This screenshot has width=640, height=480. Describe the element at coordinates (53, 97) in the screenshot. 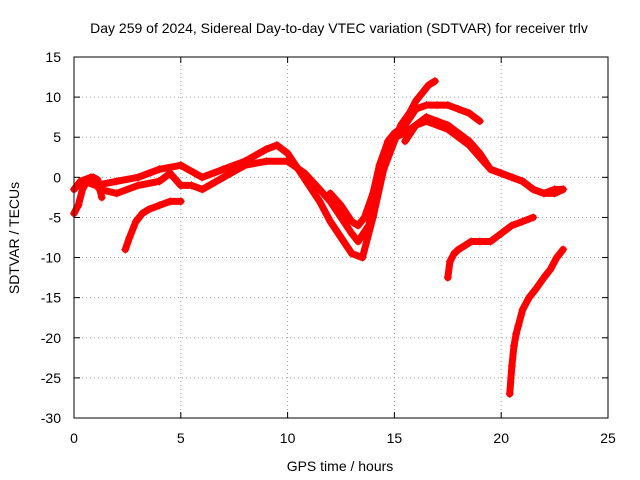

I see `y-tick-label: 10` at that location.